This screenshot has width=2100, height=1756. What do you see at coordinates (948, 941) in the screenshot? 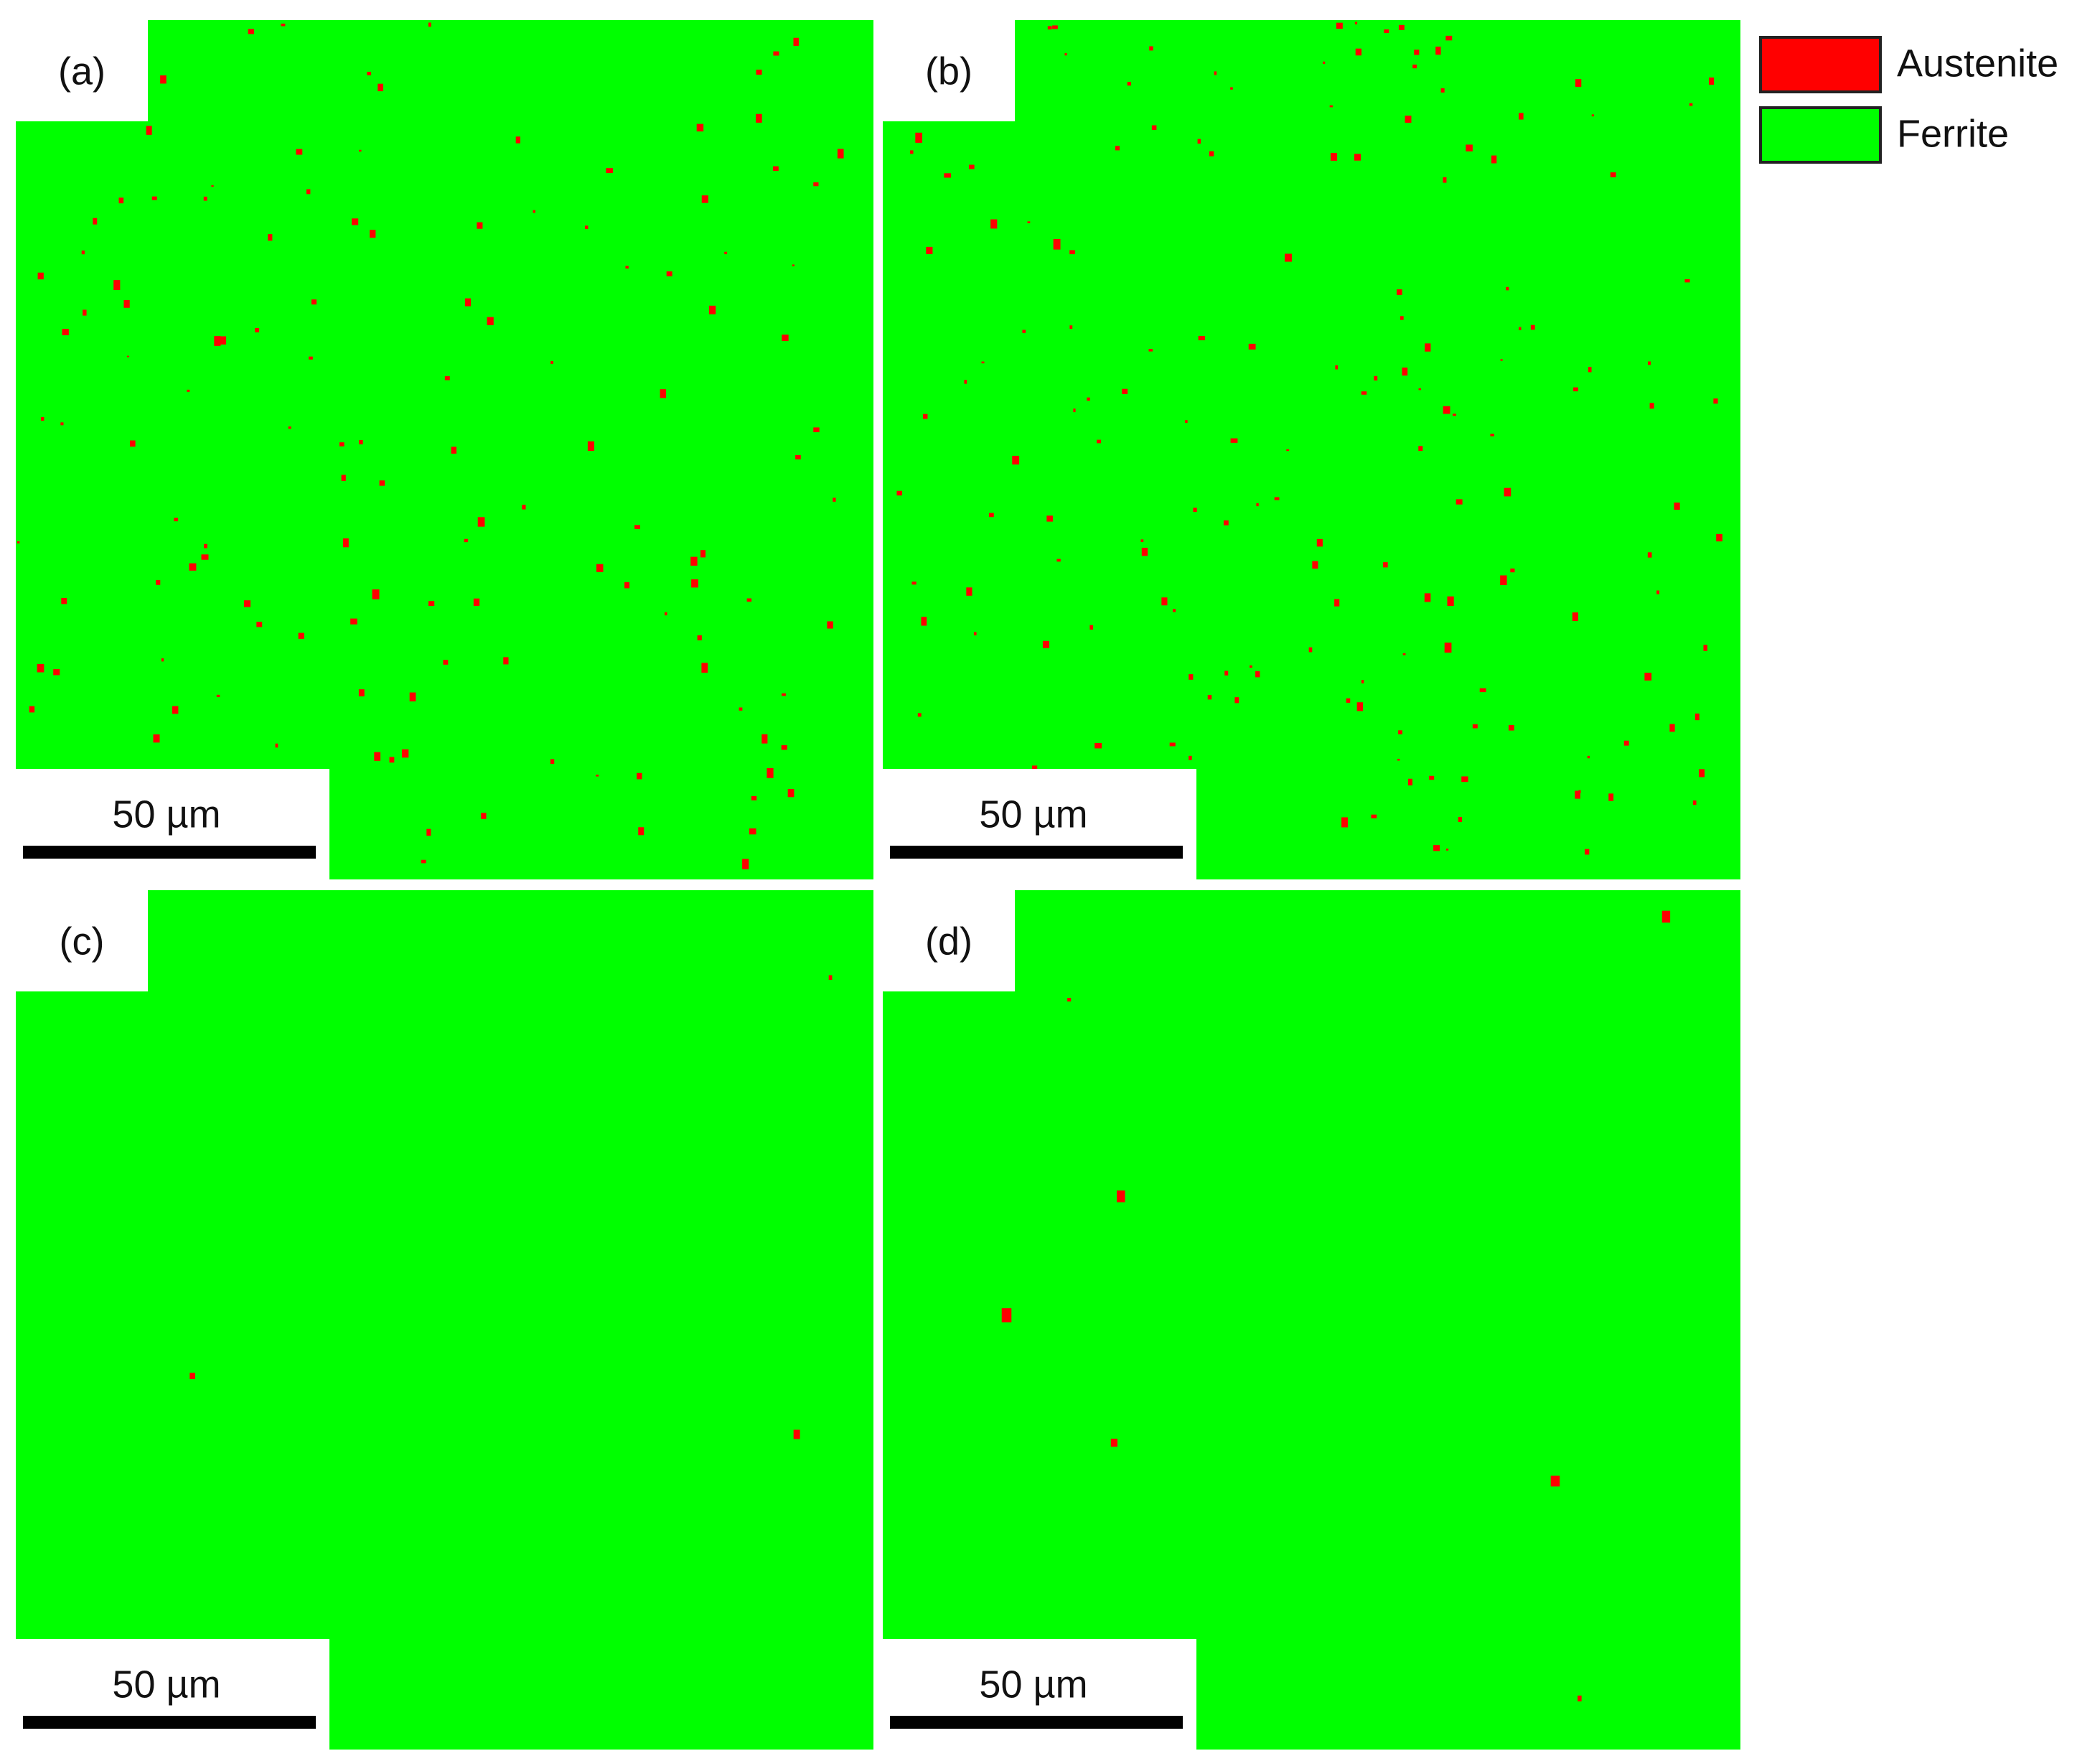
I see `panel-label: (d)` at bounding box center [948, 941].